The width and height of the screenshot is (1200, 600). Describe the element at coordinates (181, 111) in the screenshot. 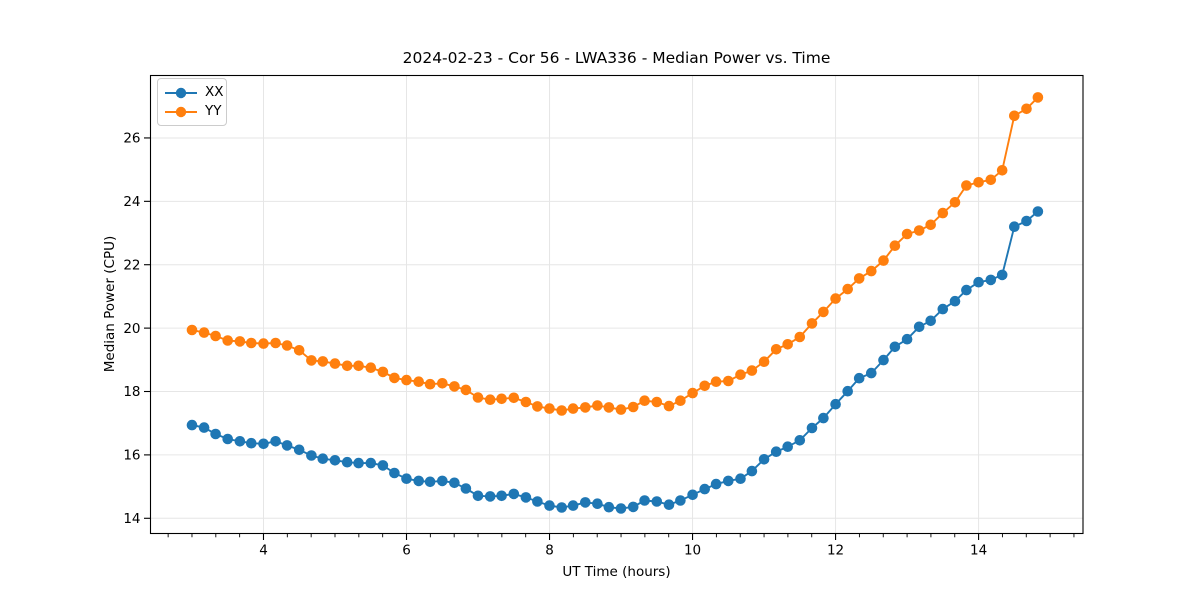

I see `legend-line-marker-yy-icon` at that location.